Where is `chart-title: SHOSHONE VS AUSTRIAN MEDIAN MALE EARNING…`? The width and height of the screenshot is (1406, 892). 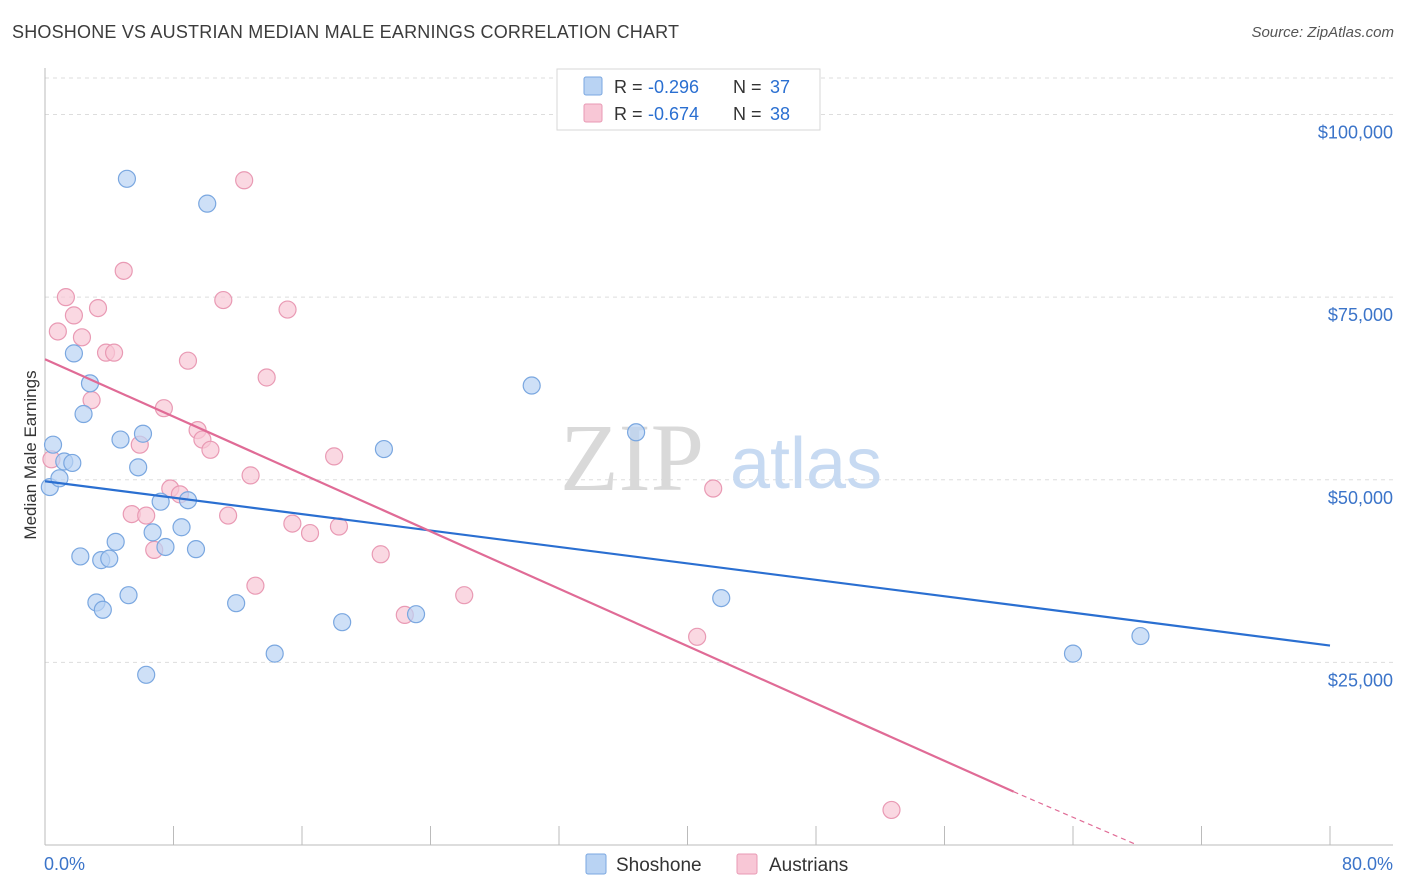
chart-title: SHOSHONE VS AUSTRIAN MEDIAN MALE EARNING… is located at coordinates (346, 32).